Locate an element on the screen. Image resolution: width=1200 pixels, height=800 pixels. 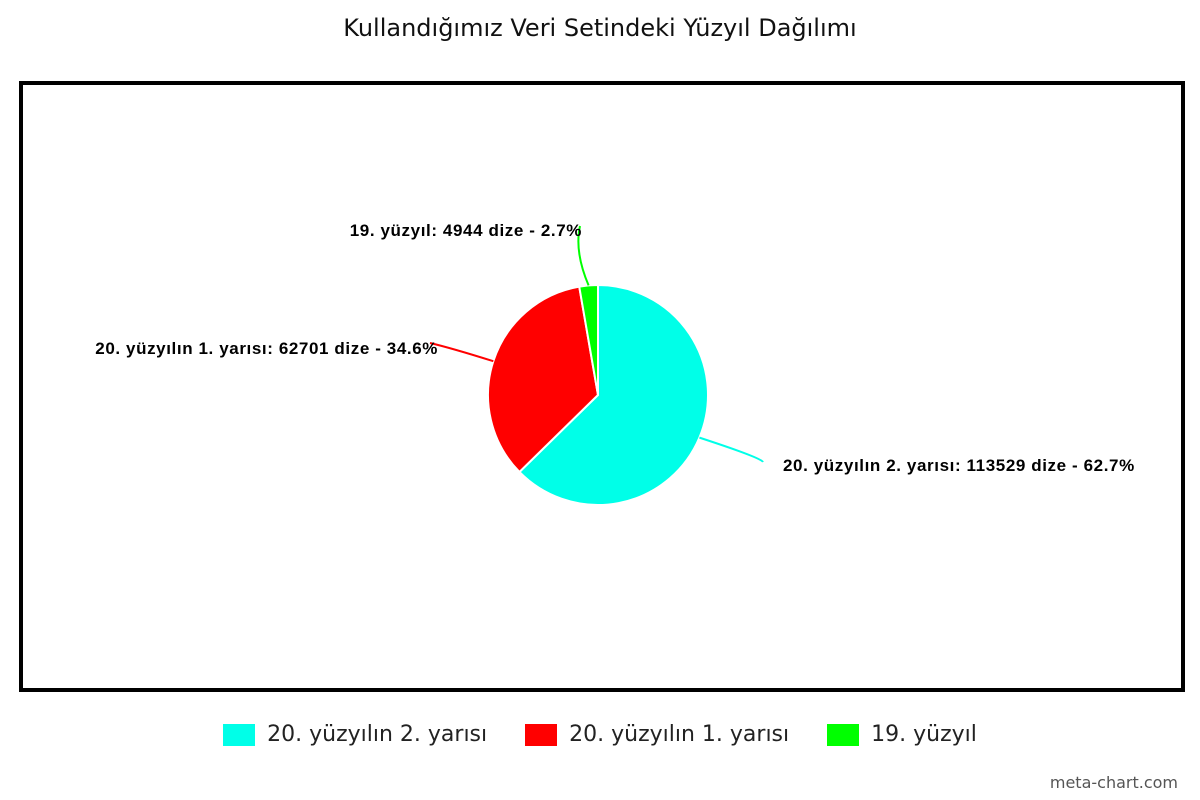
legend-item: 19. yüzyıl is located at coordinates (902, 734).